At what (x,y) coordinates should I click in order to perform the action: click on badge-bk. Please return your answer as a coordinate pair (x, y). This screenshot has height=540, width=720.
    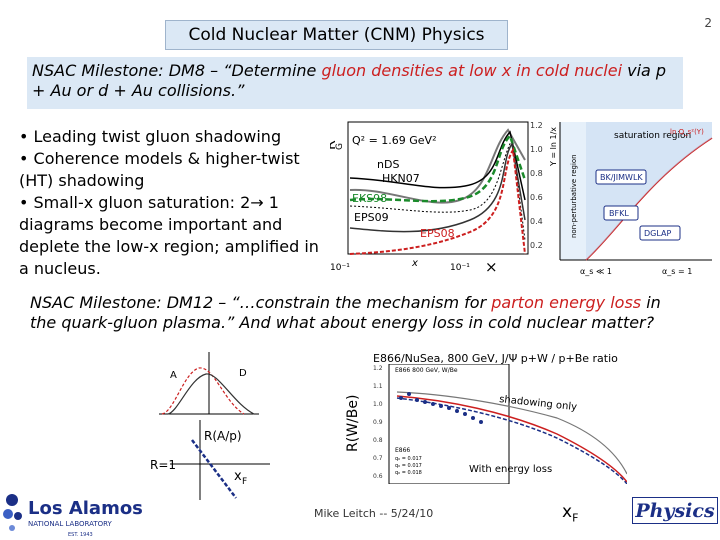
    Looking at the image, I should click on (621, 177).